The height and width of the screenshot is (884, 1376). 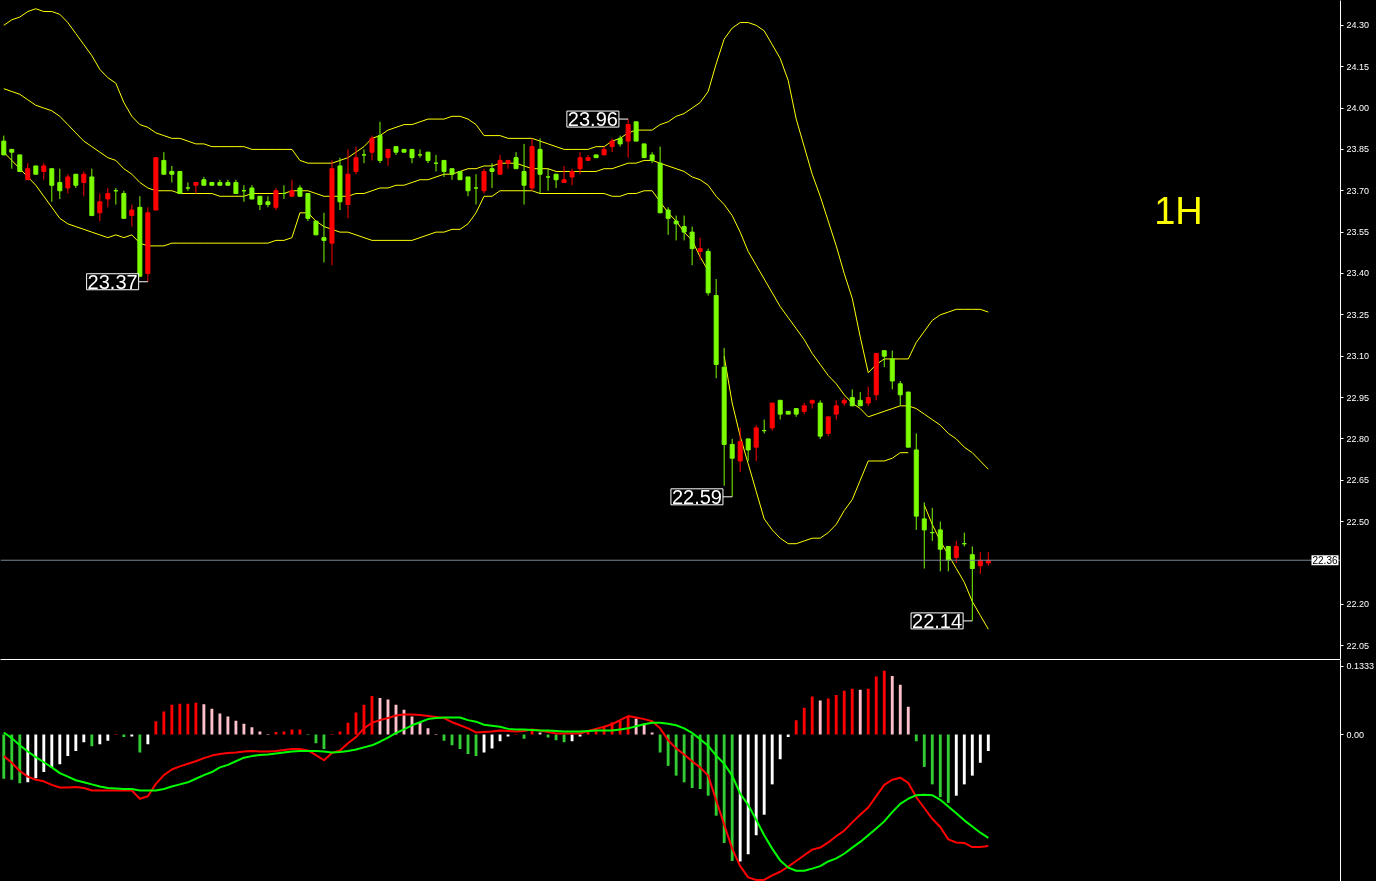 I want to click on y-tick-label: 24.00, so click(x=1358, y=108).